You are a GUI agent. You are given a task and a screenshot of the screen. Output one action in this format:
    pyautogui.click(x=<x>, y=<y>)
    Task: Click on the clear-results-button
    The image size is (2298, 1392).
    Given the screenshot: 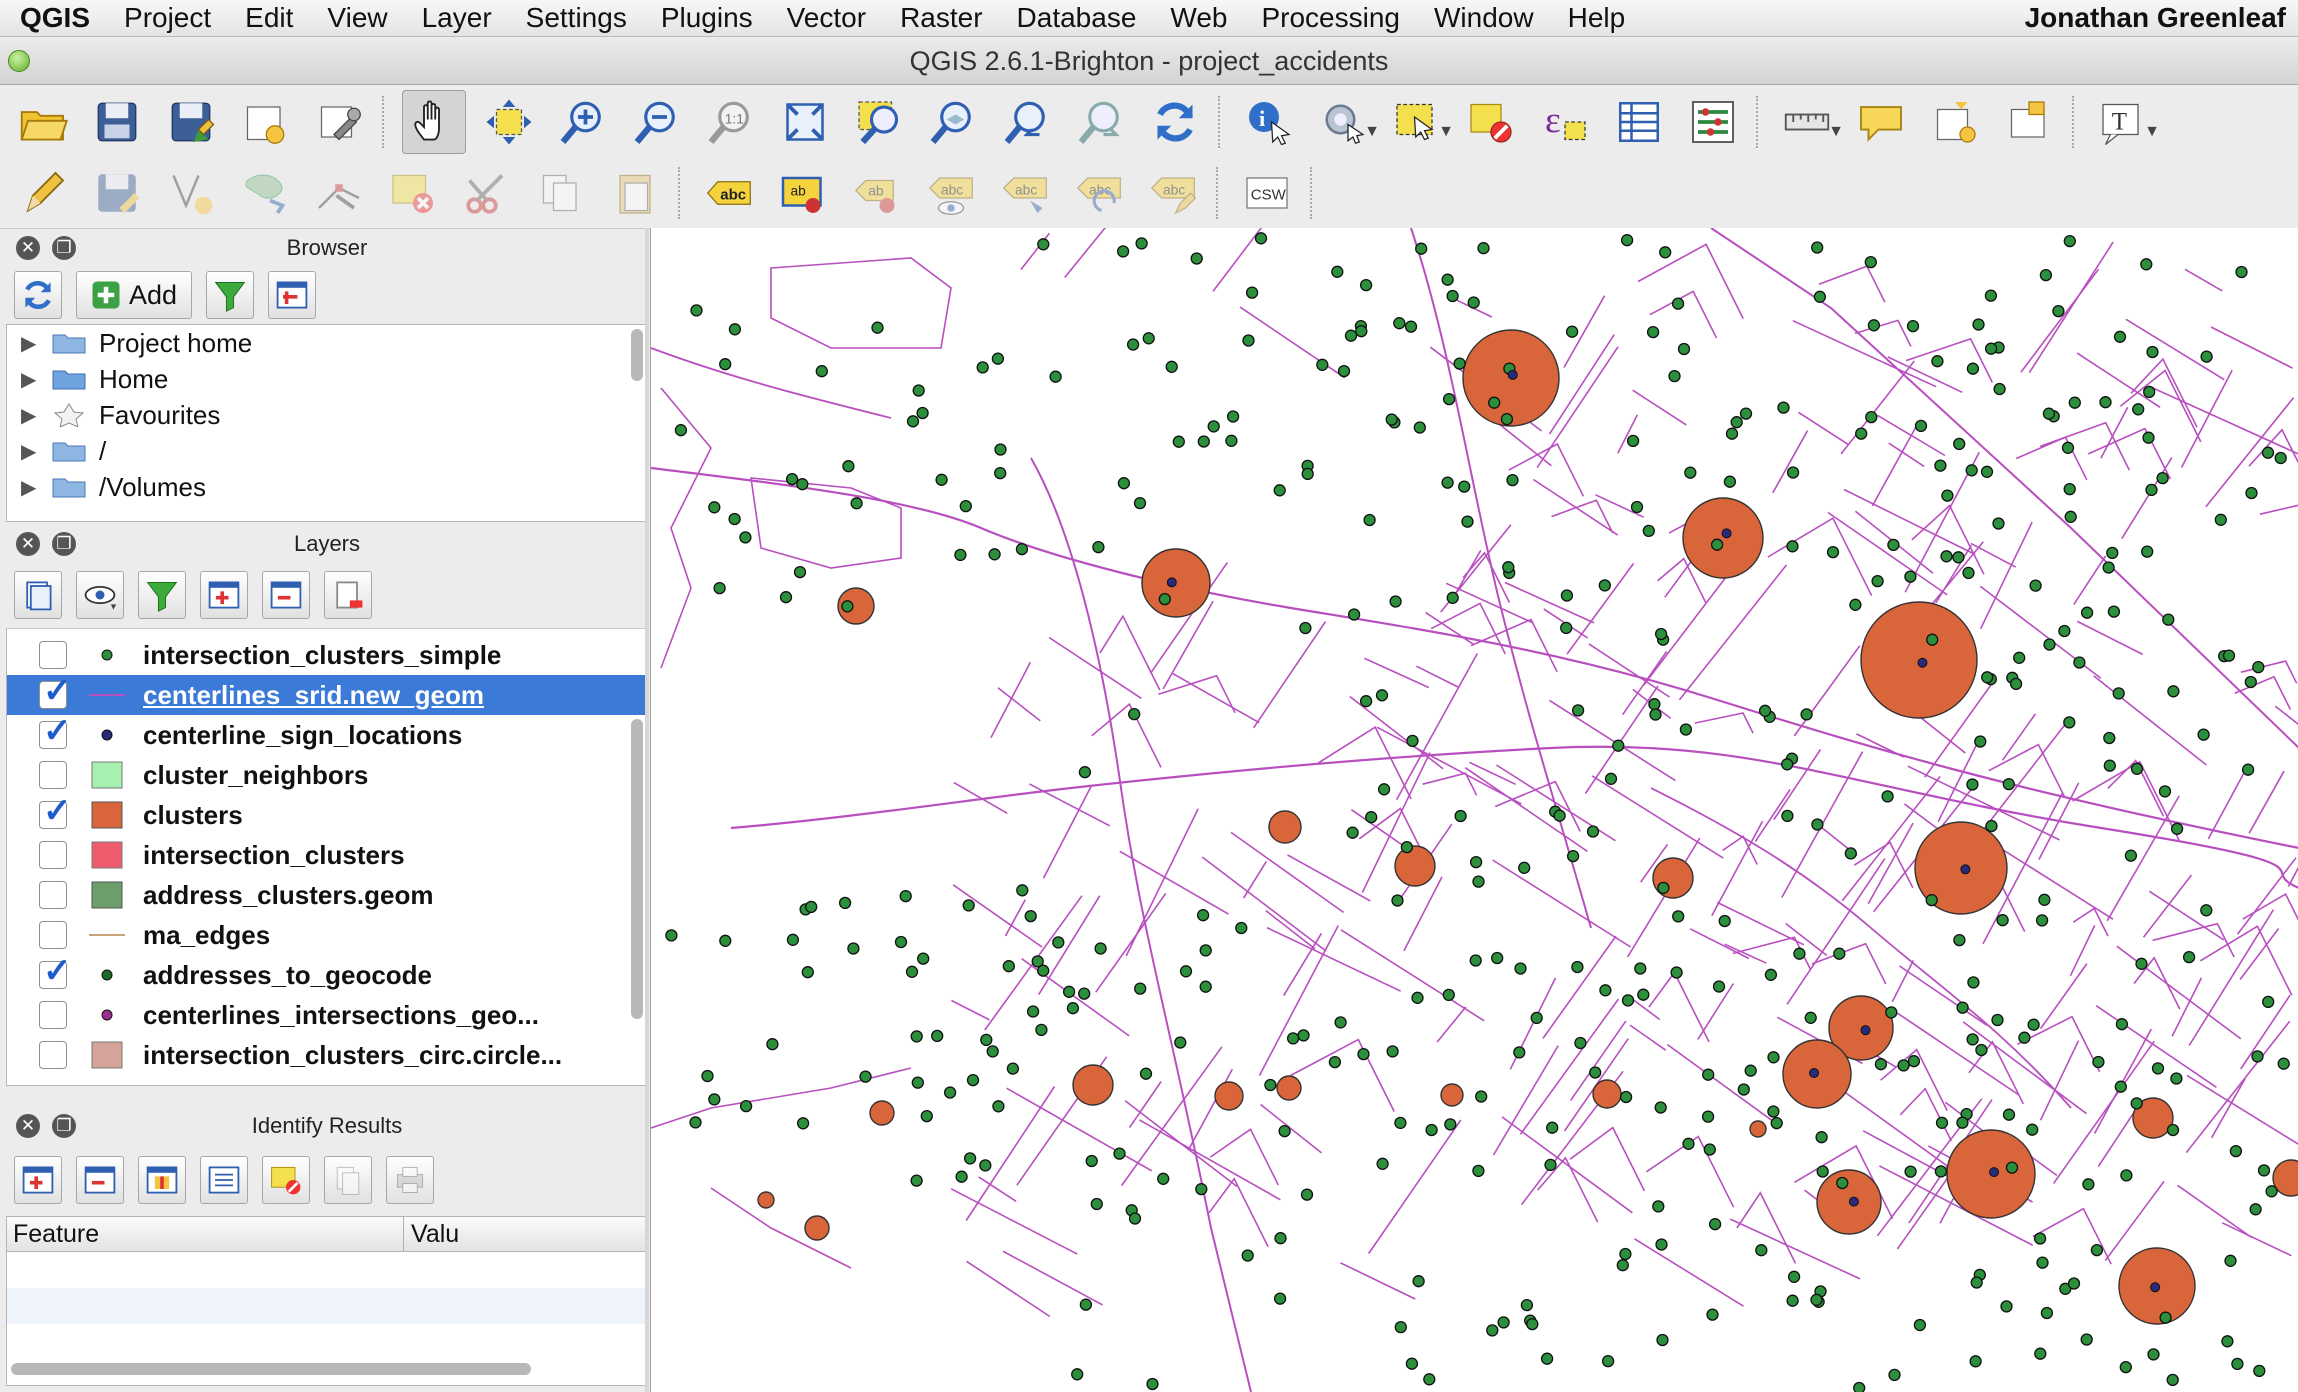 What is the action you would take?
    pyautogui.click(x=286, y=1180)
    